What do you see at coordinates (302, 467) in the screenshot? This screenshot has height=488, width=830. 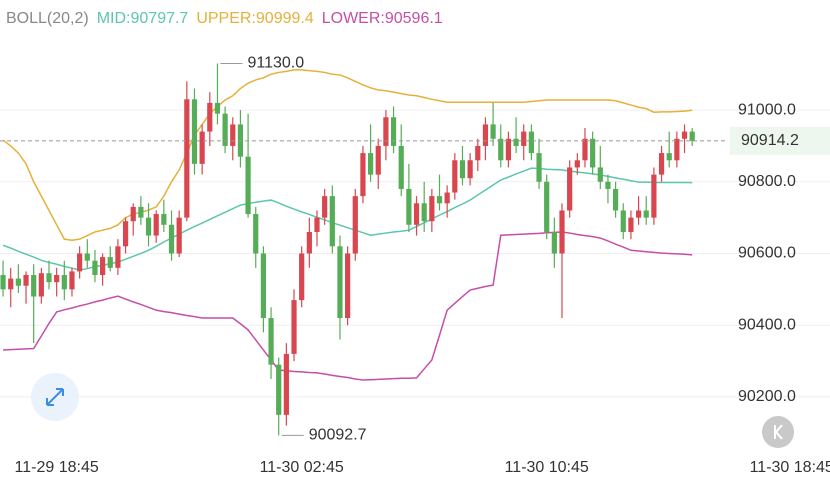 I see `x-tick-label: 11-30 02:45` at bounding box center [302, 467].